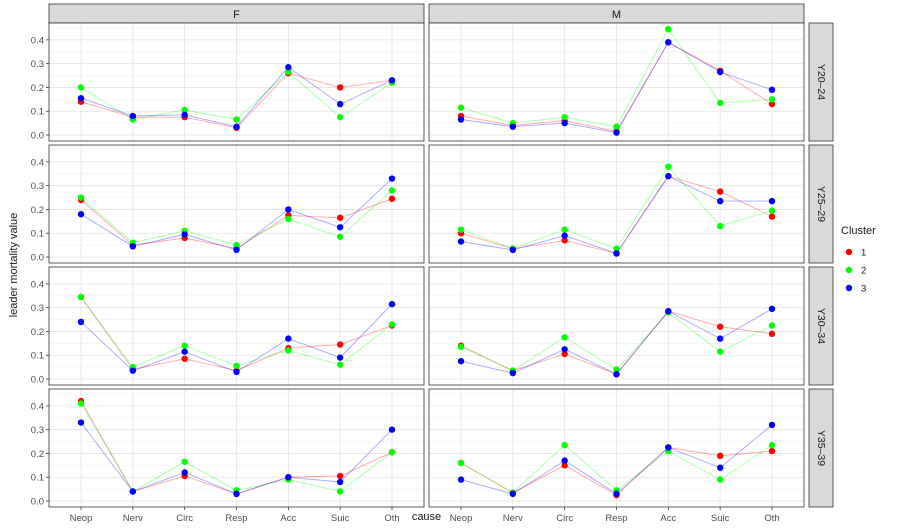 The width and height of the screenshot is (900, 530). What do you see at coordinates (37, 234) in the screenshot?
I see `y-tick-label: 0.1` at bounding box center [37, 234].